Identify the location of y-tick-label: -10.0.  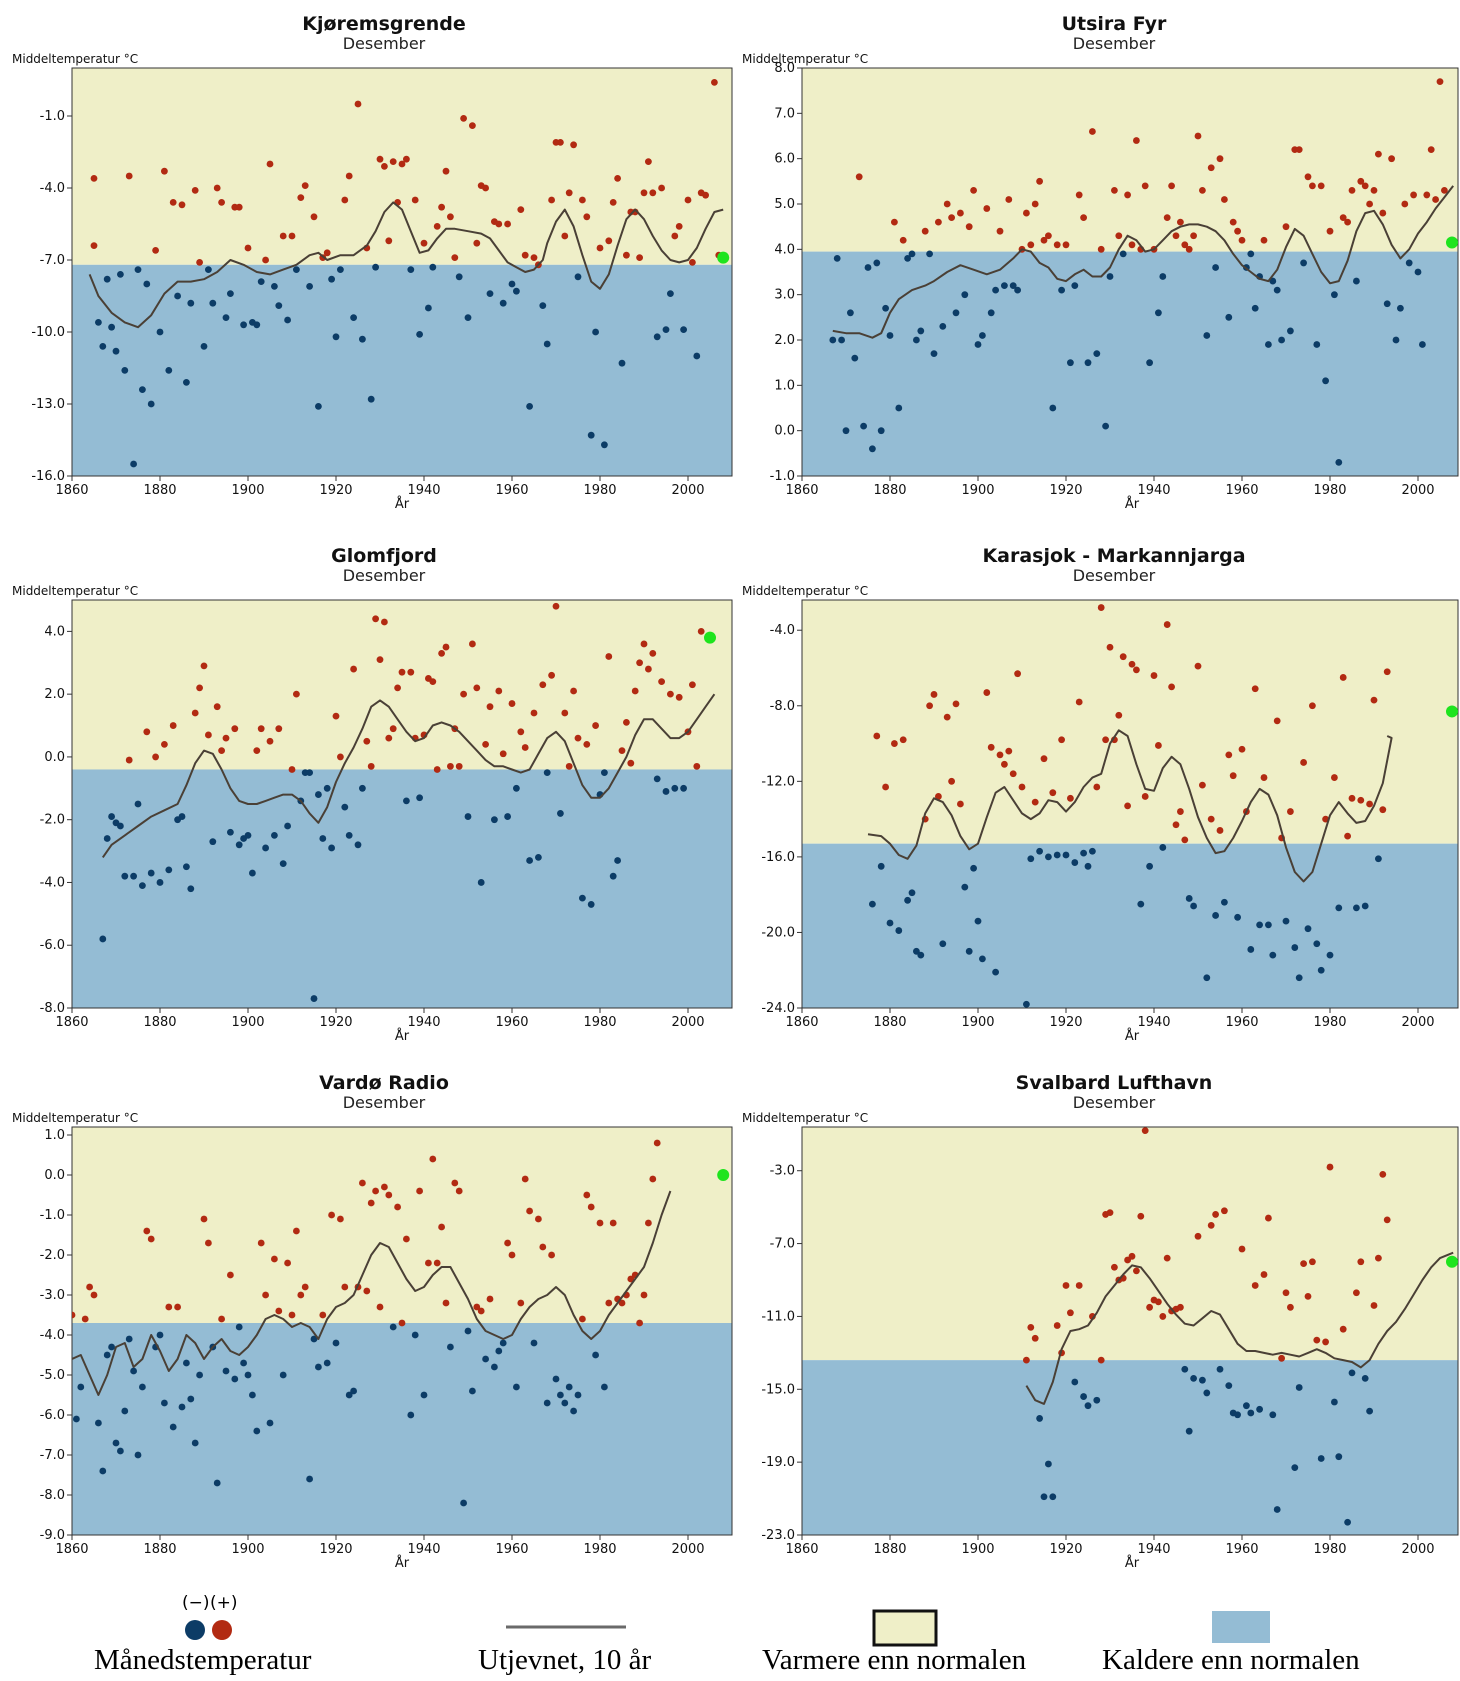
(48, 332).